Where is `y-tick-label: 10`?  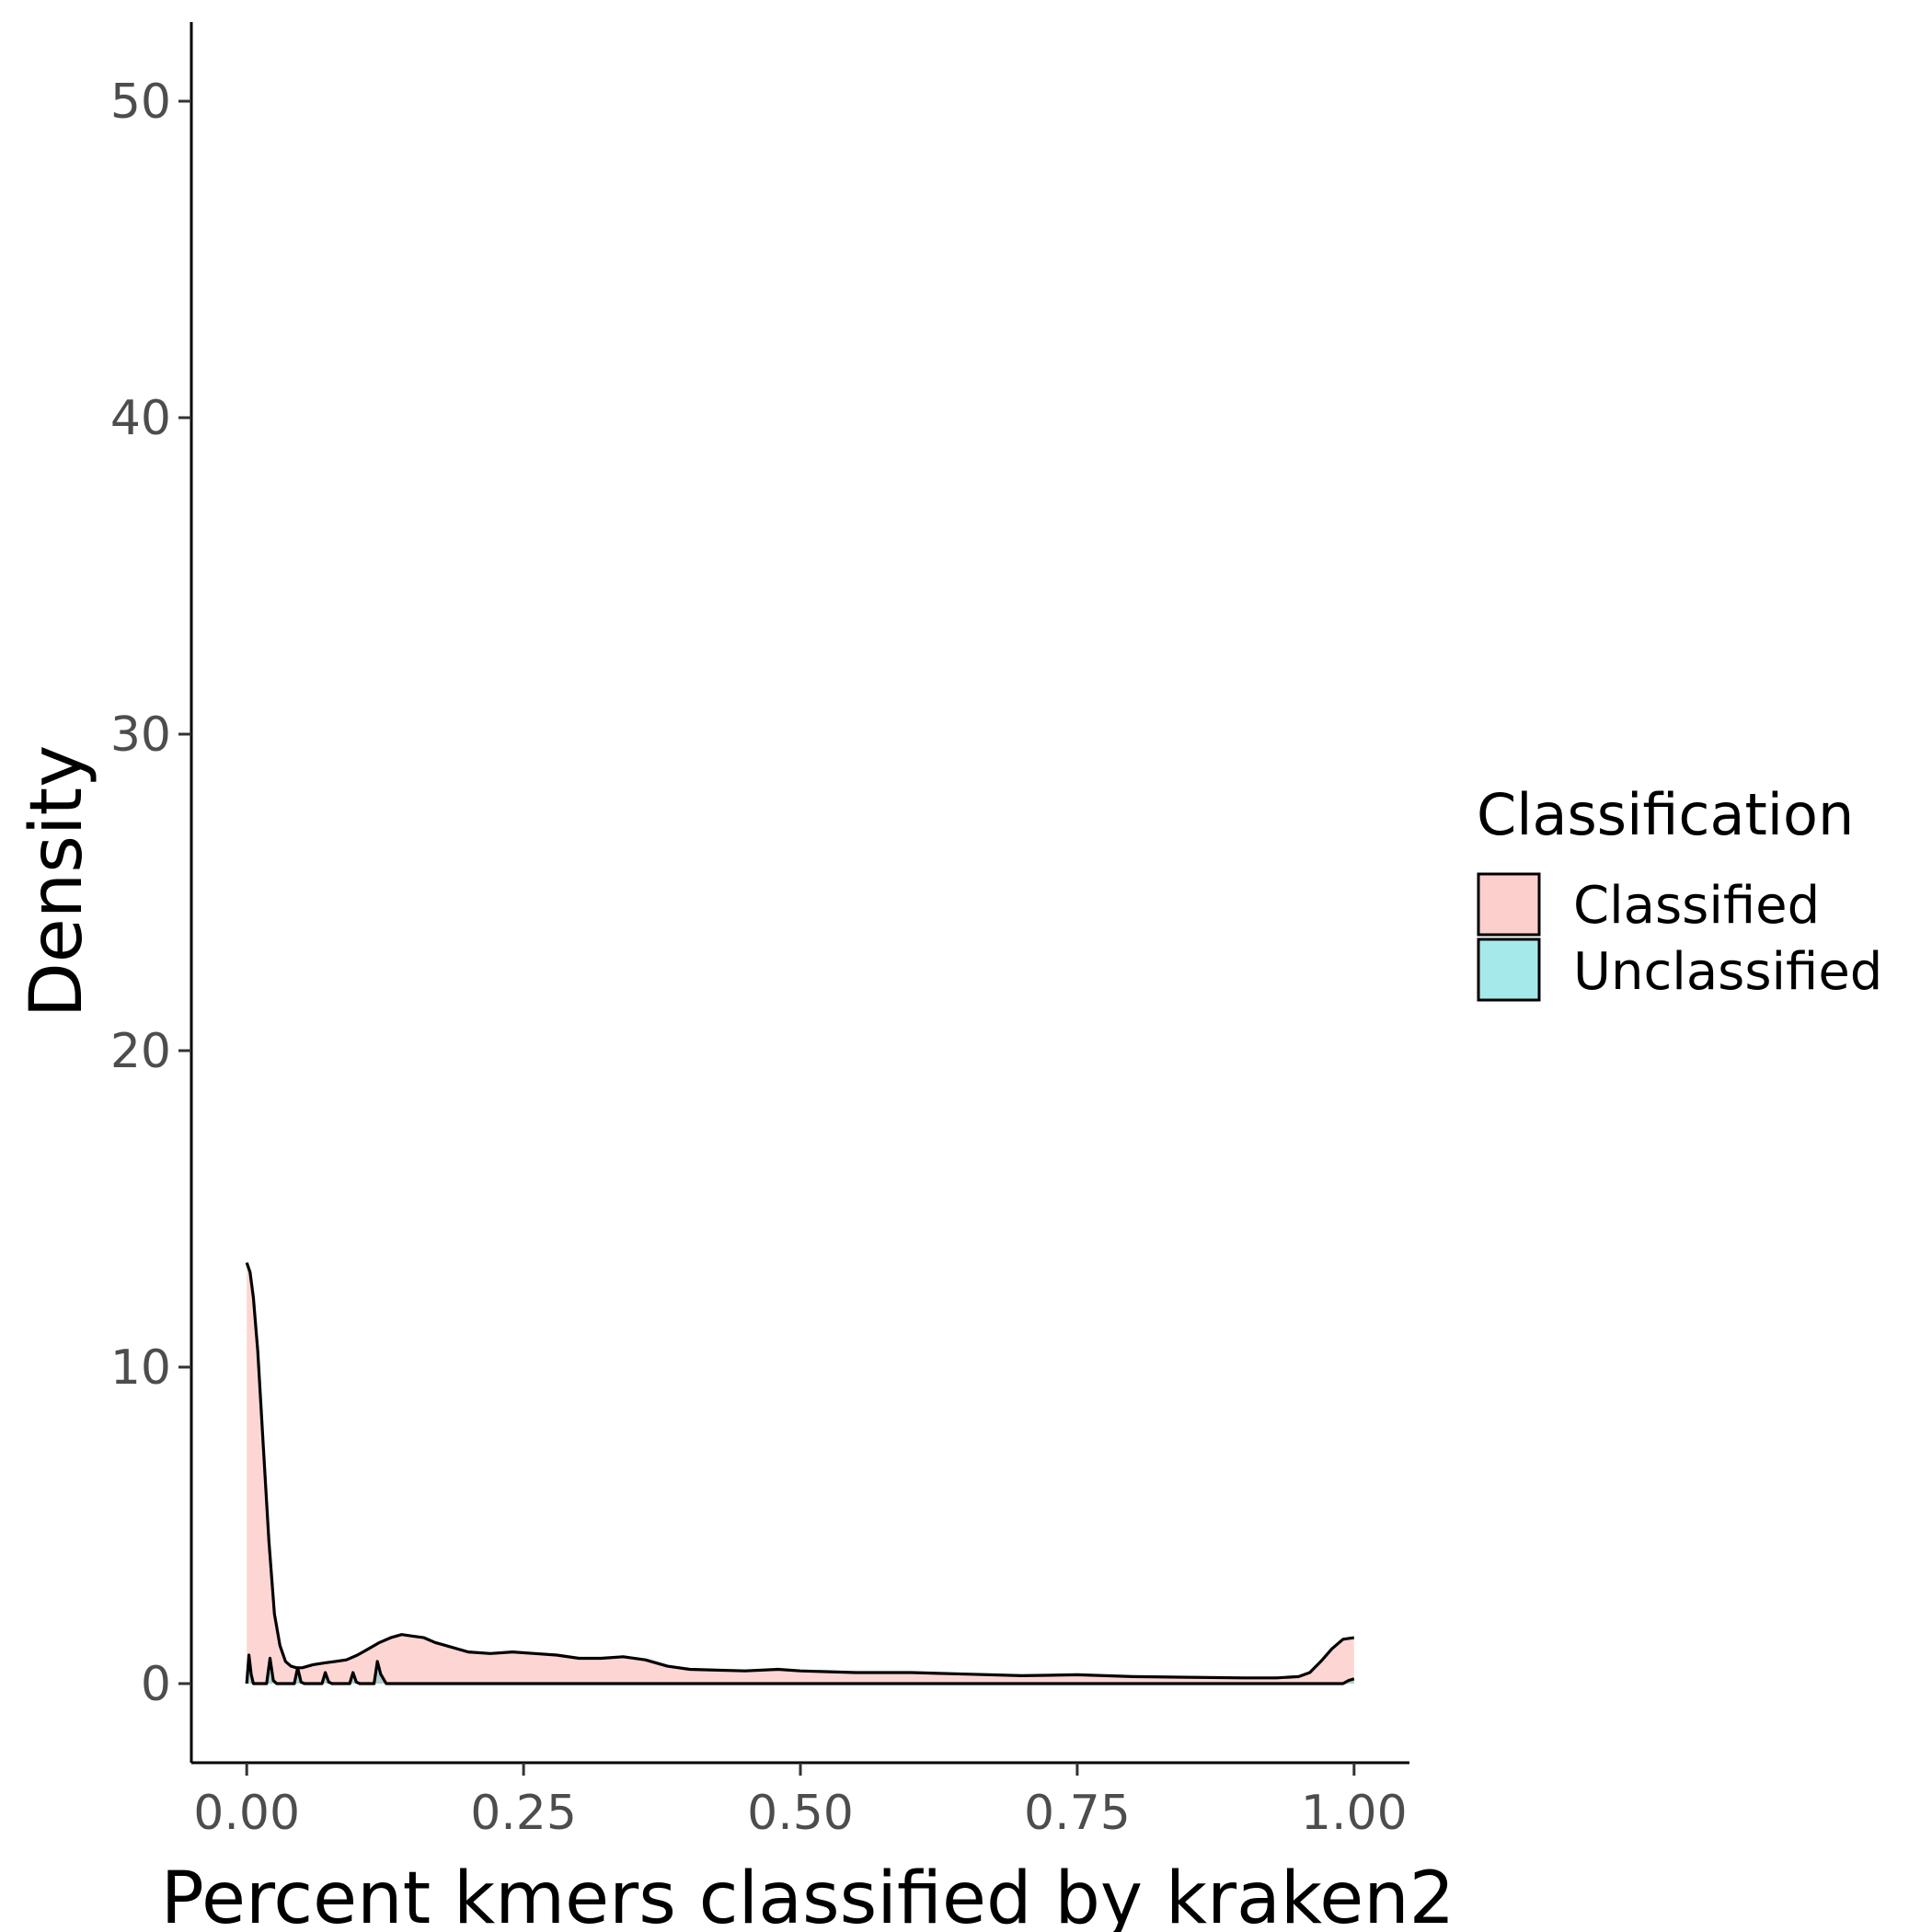
y-tick-label: 10 is located at coordinates (140, 1368).